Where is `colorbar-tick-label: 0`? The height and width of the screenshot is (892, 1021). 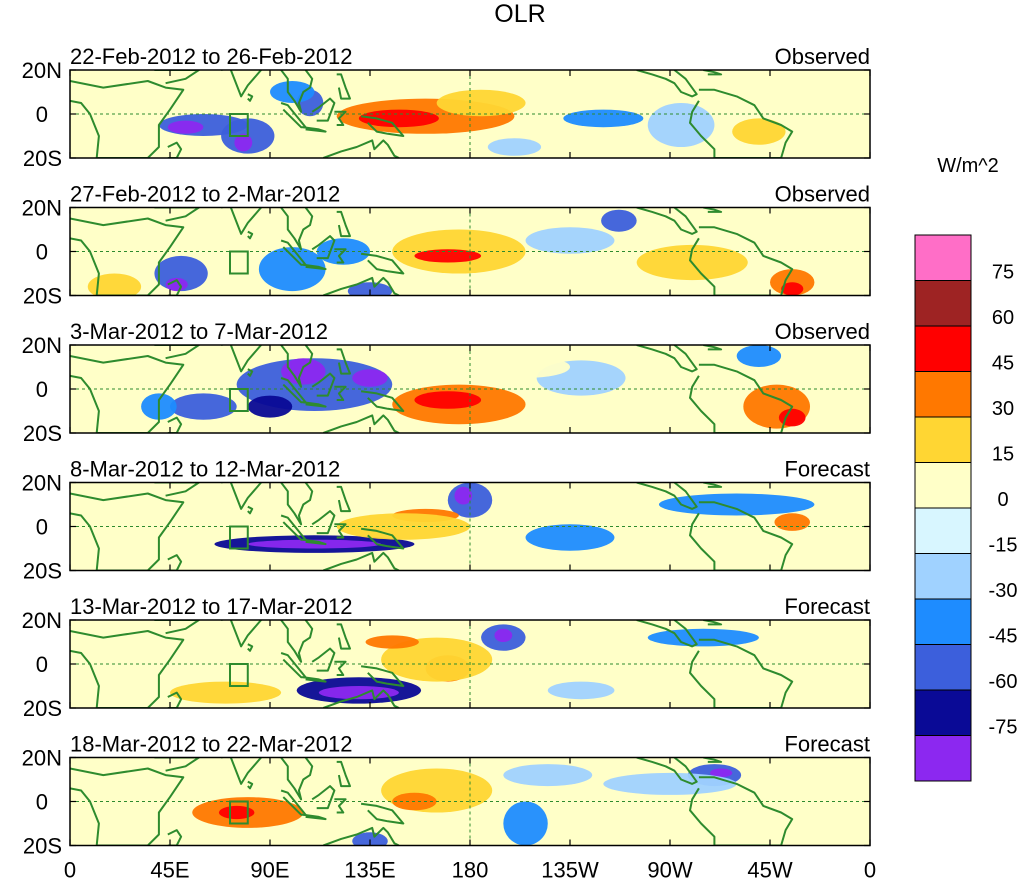 colorbar-tick-label: 0 is located at coordinates (1002, 500).